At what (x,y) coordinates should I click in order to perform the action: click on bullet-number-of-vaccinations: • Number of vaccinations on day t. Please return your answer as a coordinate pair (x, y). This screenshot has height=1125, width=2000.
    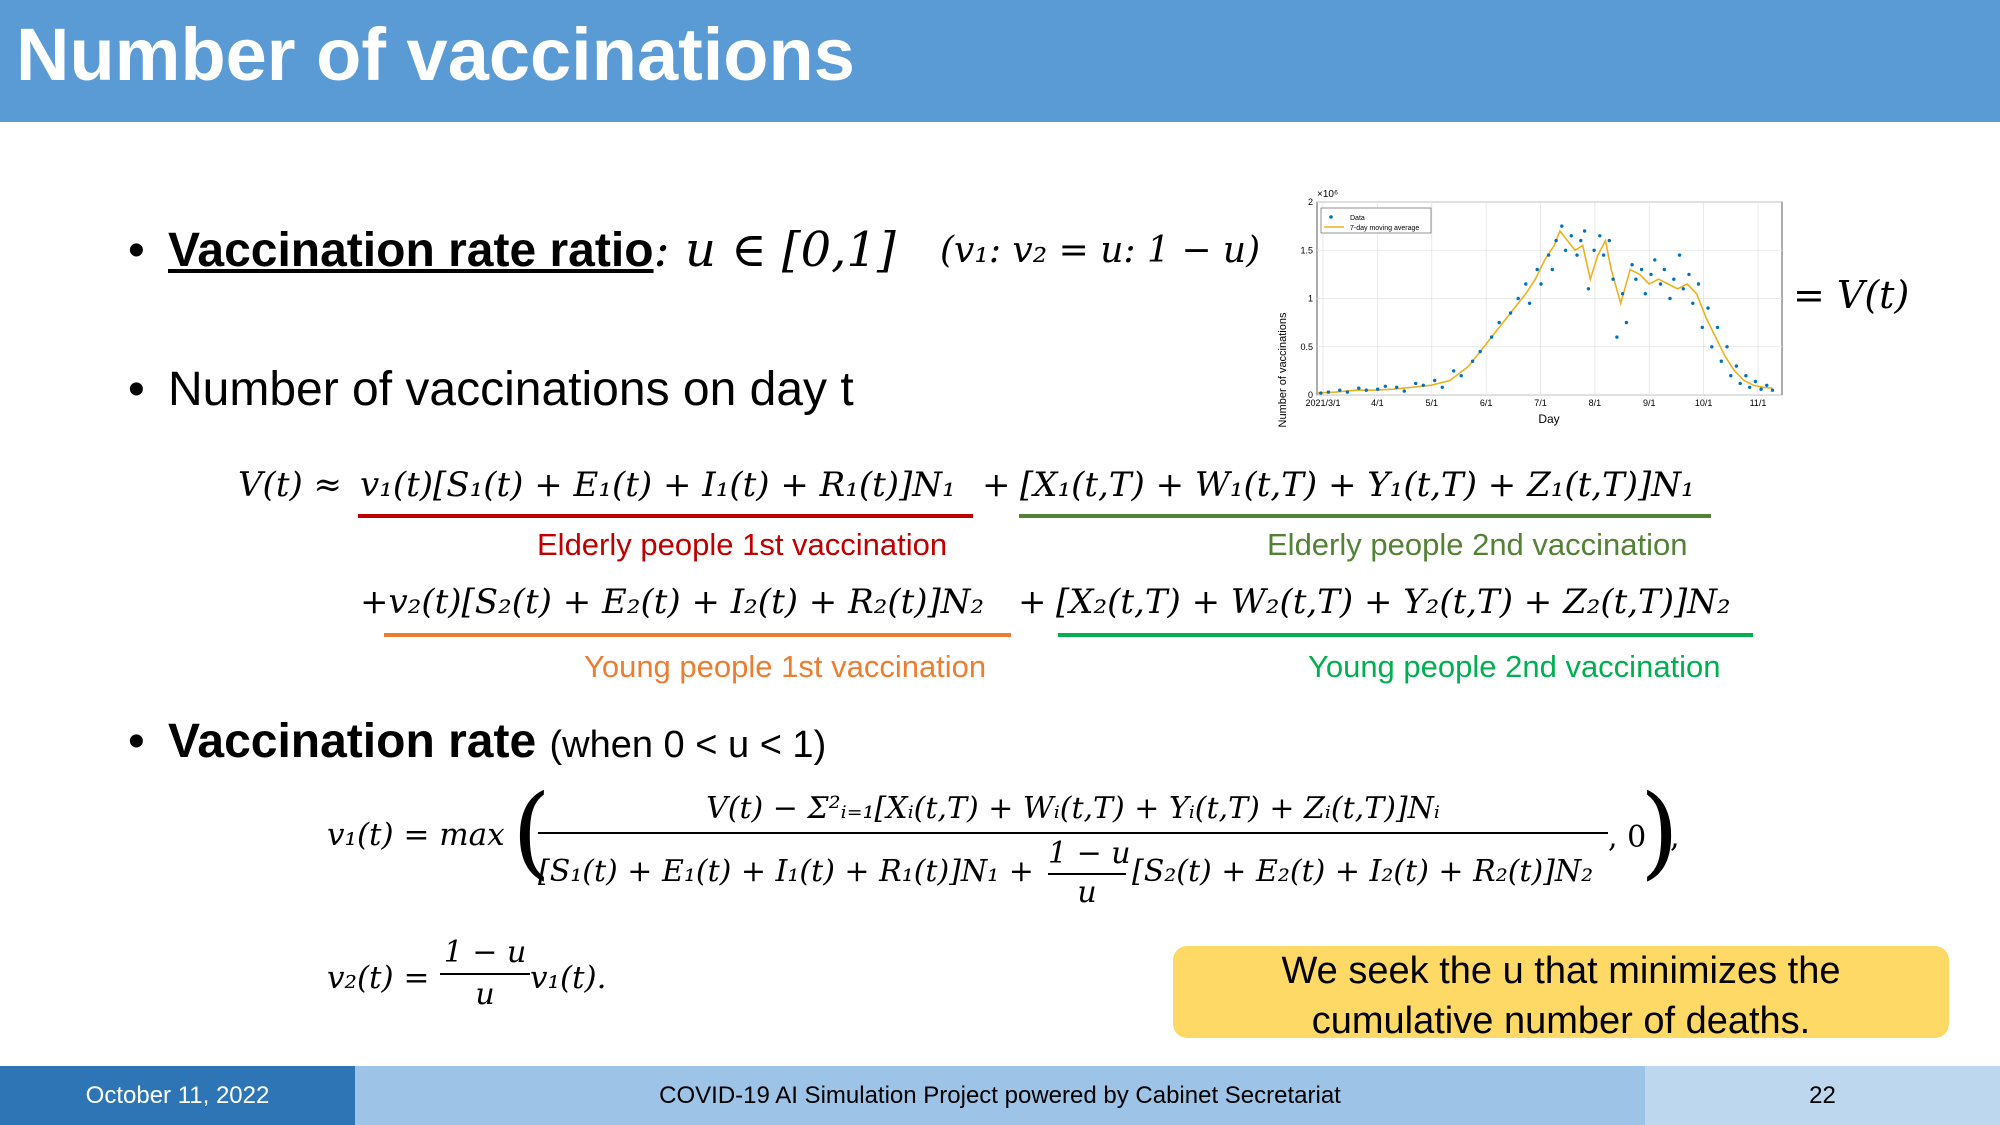
    Looking at the image, I should click on (491, 389).